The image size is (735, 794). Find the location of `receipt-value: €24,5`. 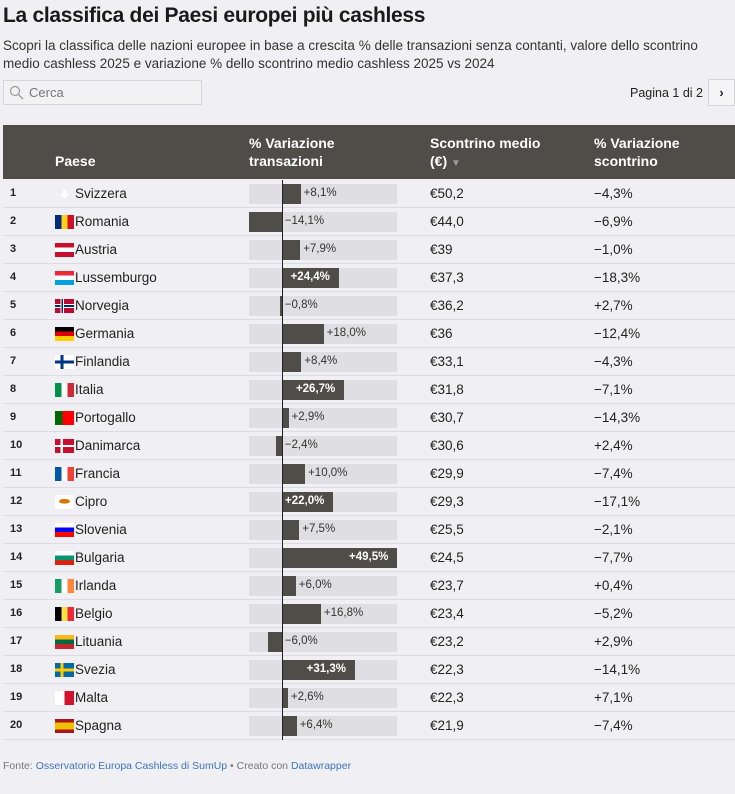

receipt-value: €24,5 is located at coordinates (447, 557).